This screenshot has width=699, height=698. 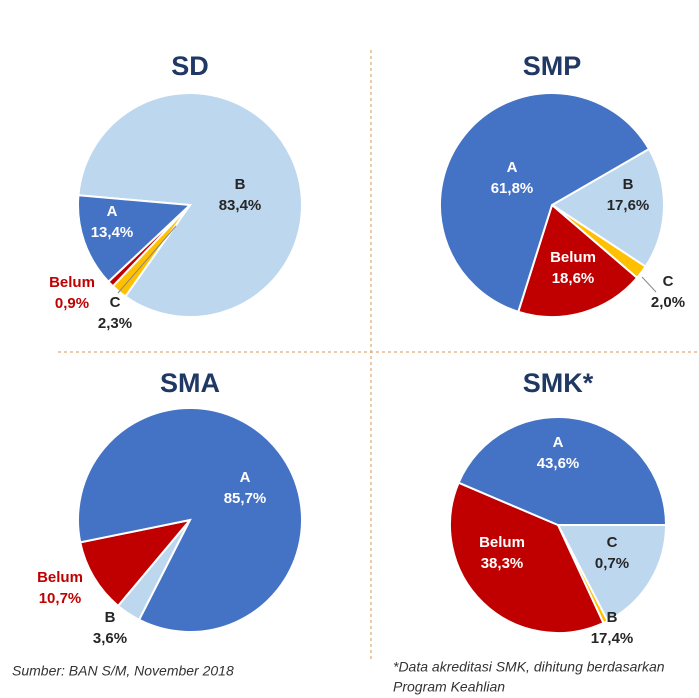 I want to click on slice-value-label: 38,3%, so click(x=502, y=563).